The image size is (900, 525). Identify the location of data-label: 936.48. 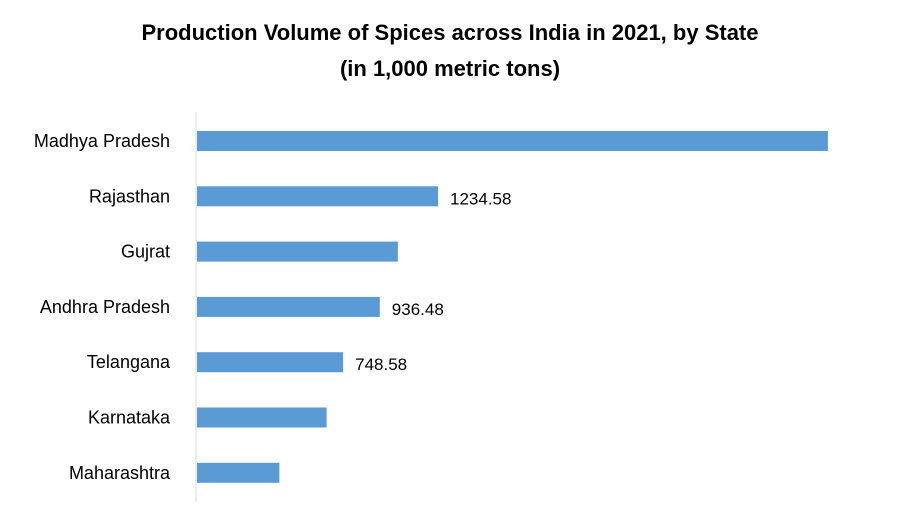
(418, 309).